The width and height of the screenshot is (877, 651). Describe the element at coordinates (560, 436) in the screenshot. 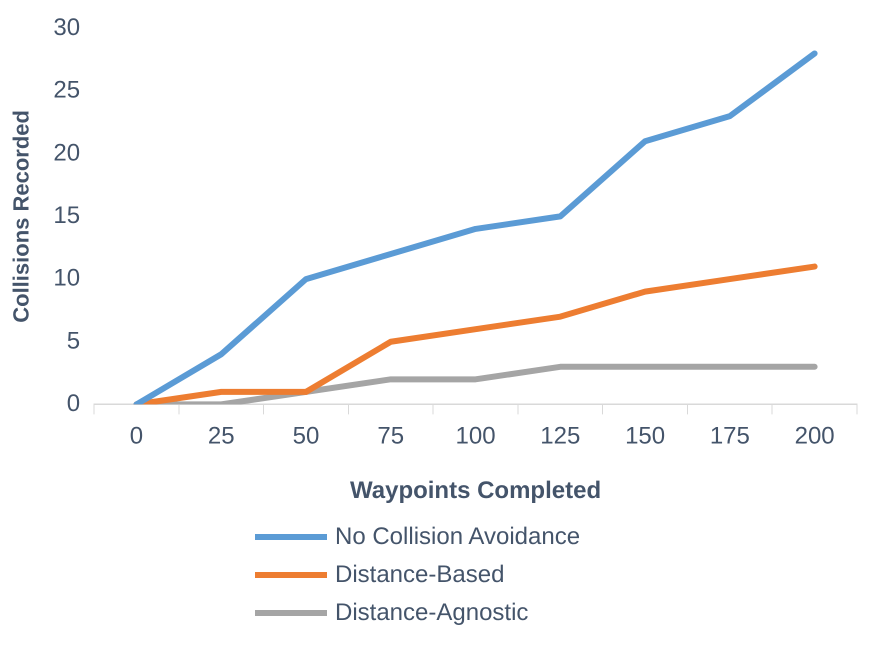

I see `x-tick-label: 125` at that location.